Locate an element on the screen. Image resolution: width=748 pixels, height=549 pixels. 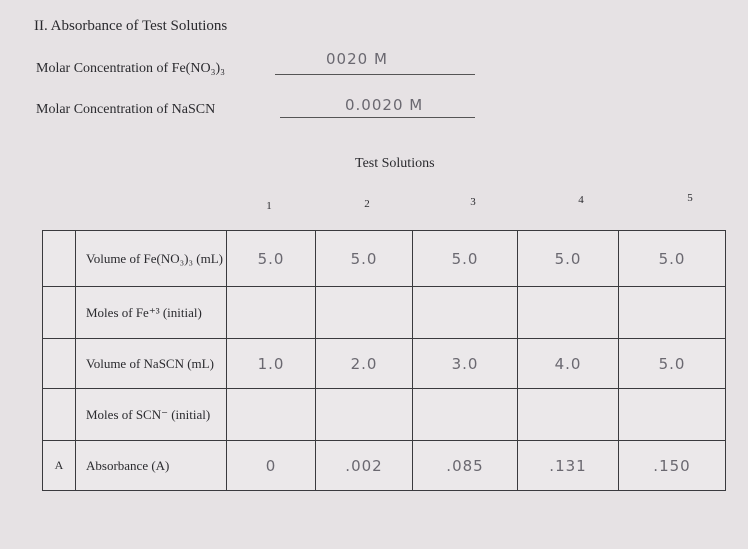
row-label: Absorbance (A) is located at coordinates (151, 465).